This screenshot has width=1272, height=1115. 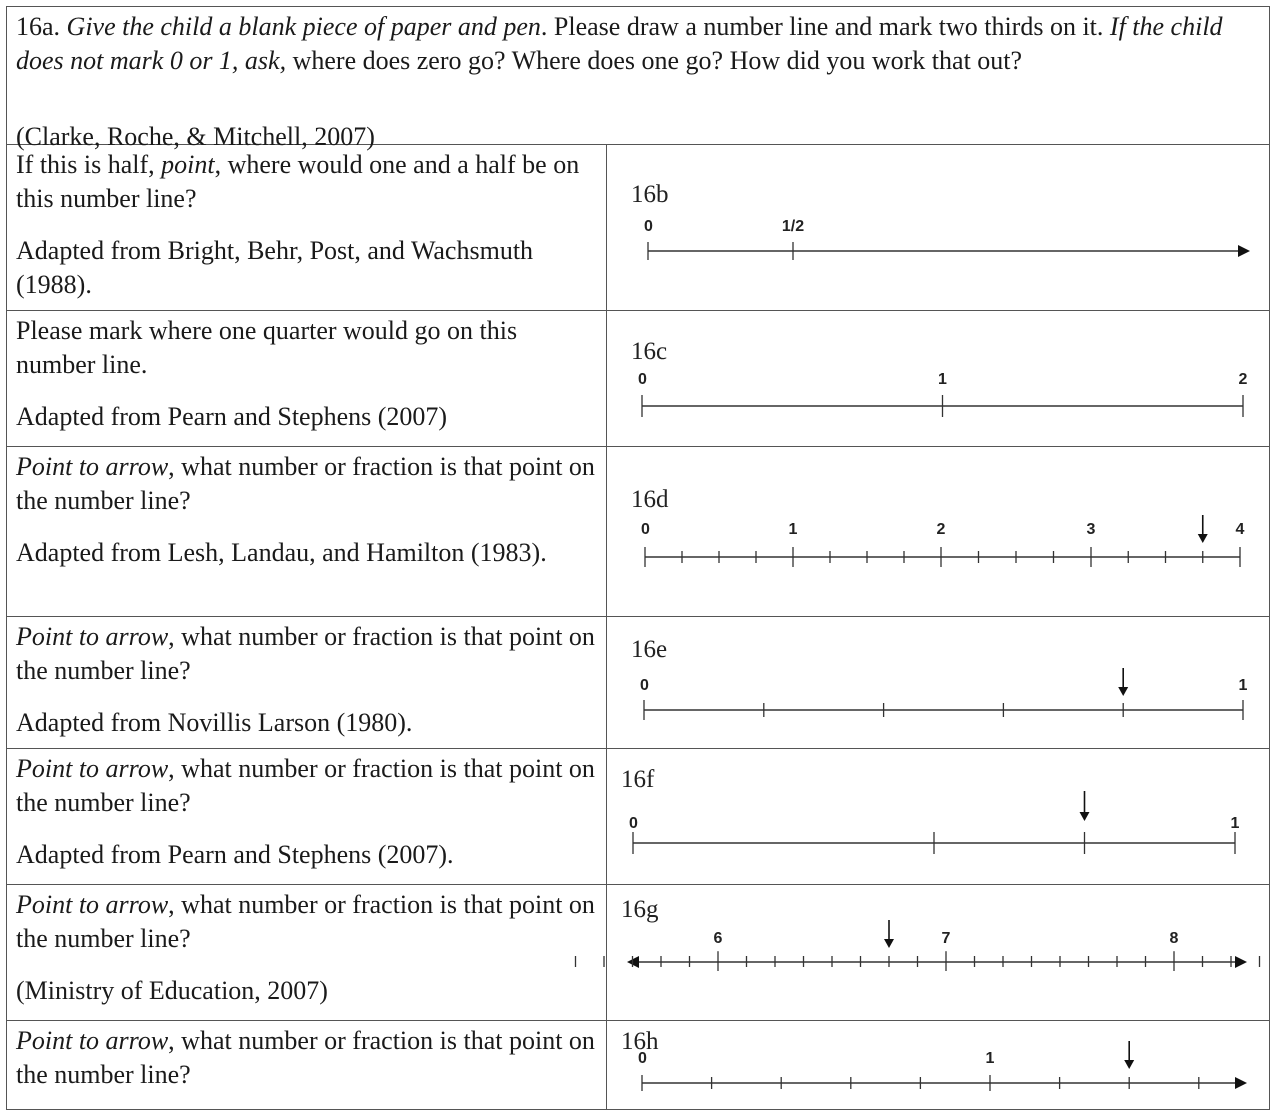 I want to click on tick-label: 1/2, so click(x=793, y=226).